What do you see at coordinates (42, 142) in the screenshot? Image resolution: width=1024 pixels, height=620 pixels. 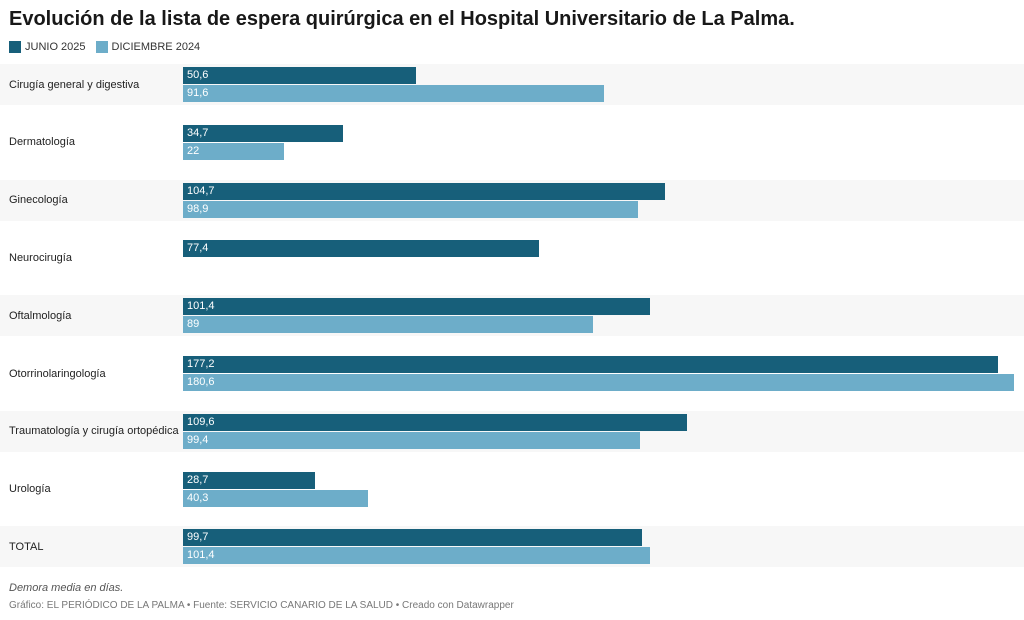 I see `category-label: Dermatología` at bounding box center [42, 142].